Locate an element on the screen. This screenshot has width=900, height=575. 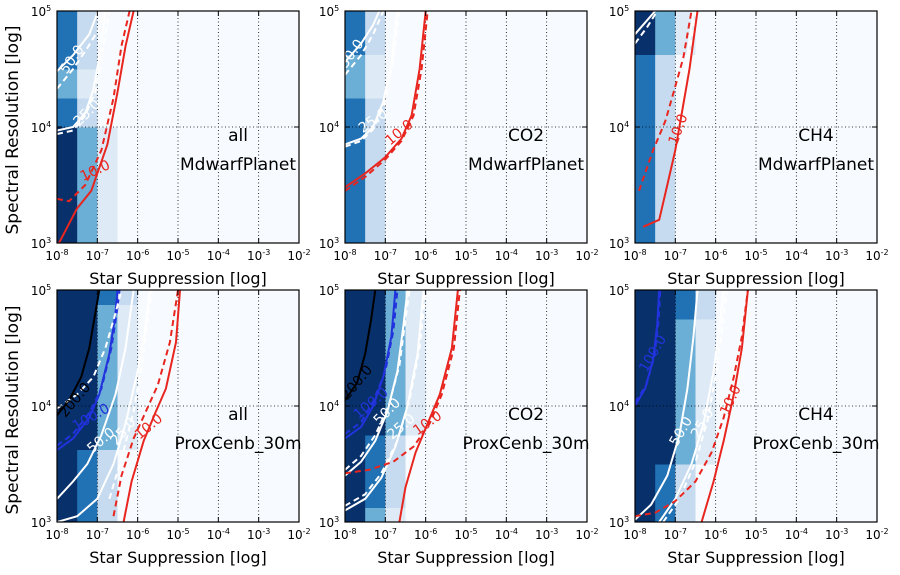
x-tick-label: 10⁻² is located at coordinates (876, 255).